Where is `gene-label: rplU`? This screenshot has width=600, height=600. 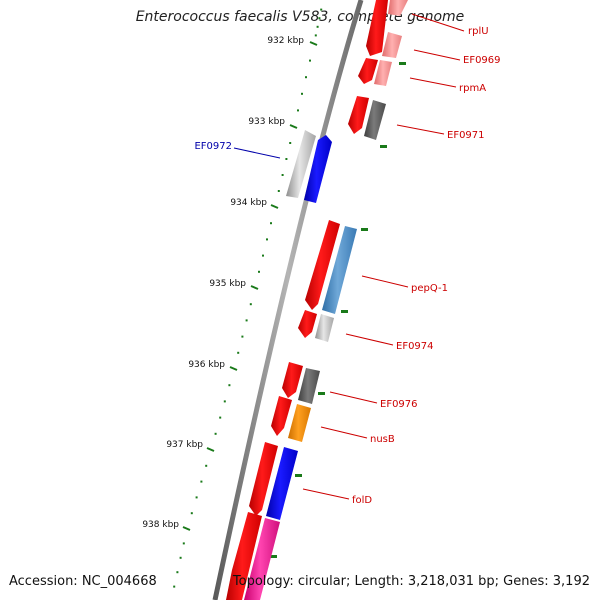
gene-label: rplU is located at coordinates (478, 31).